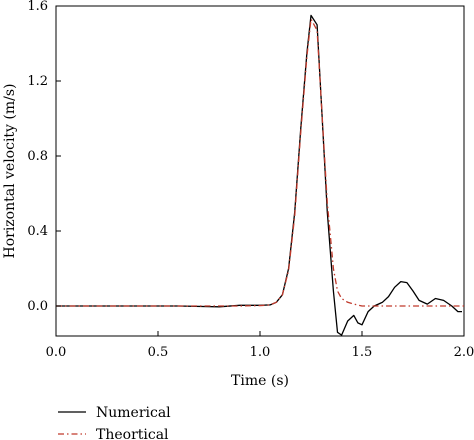 This screenshot has height=440, width=474. Describe the element at coordinates (260, 352) in the screenshot. I see `x-tick-label: 1.0` at that location.